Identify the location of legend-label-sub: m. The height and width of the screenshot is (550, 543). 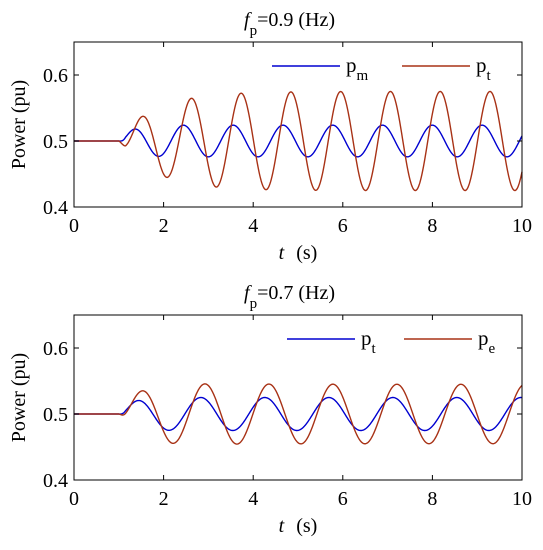
(363, 76).